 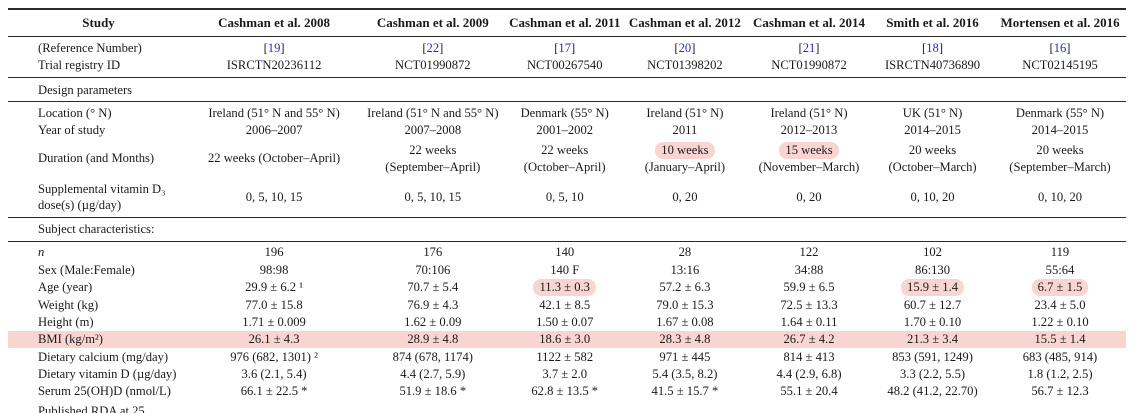 I want to click on cell-text: 1.8 (1.2, 2.5), so click(x=1060, y=373).